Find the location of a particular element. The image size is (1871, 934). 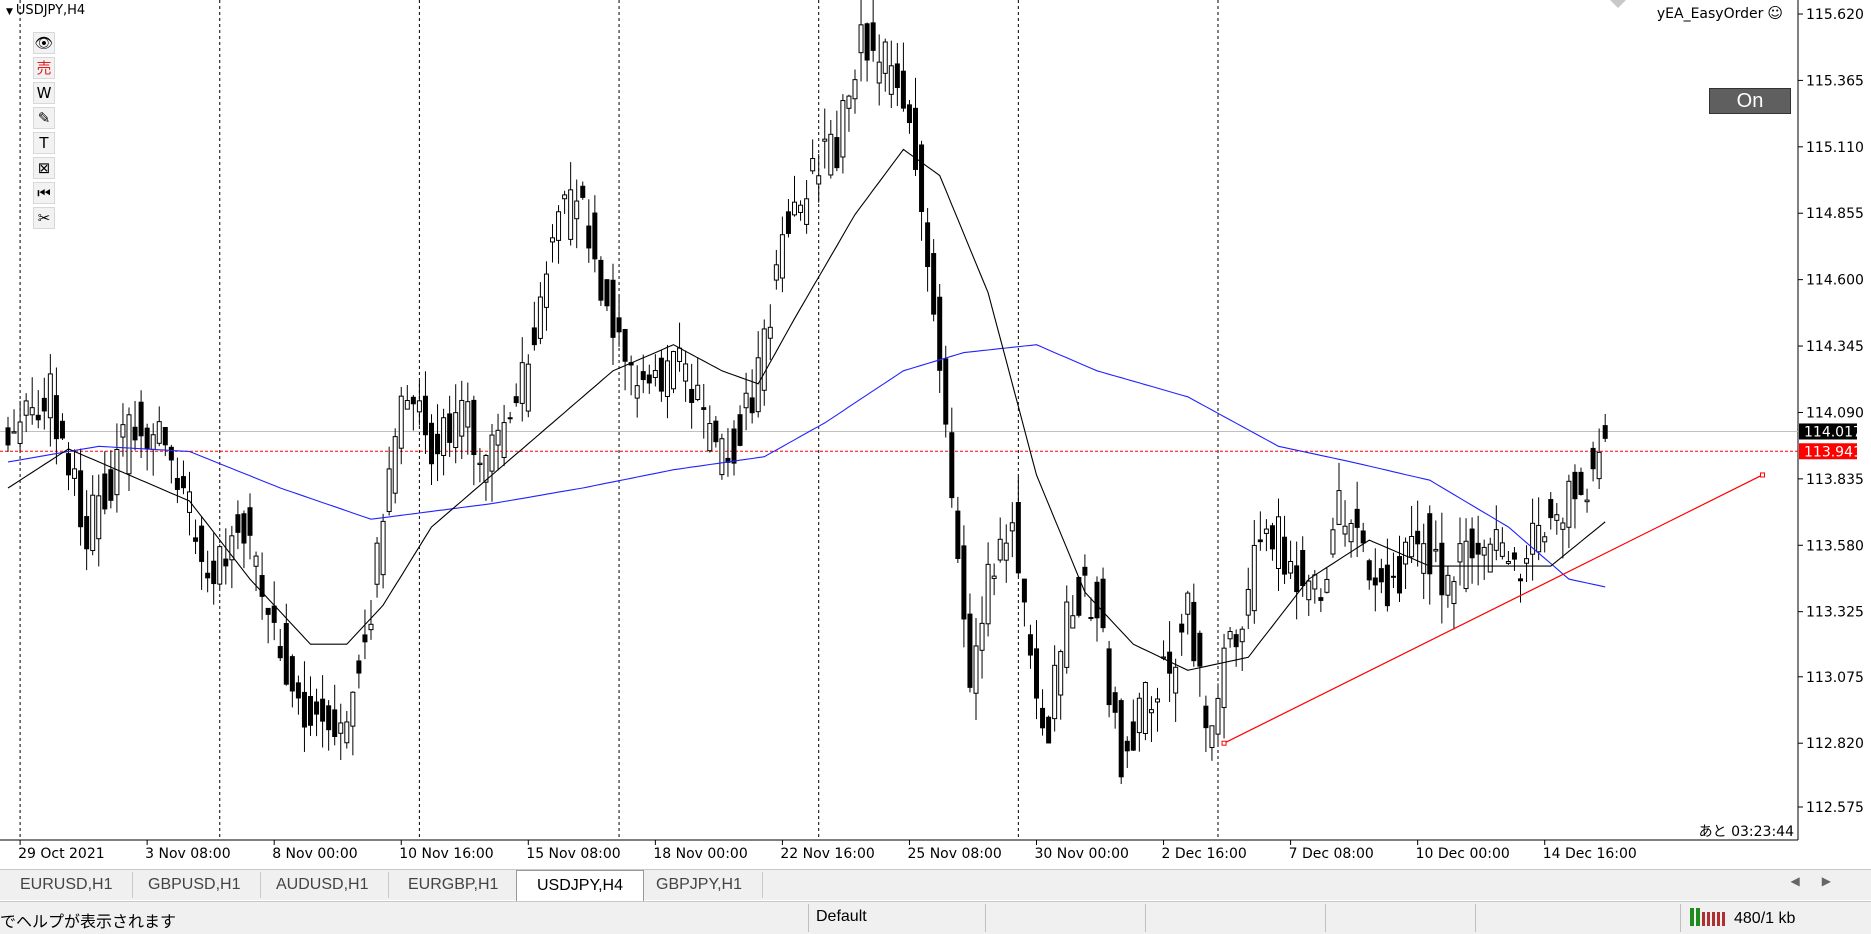

on-button: On is located at coordinates (1750, 101).